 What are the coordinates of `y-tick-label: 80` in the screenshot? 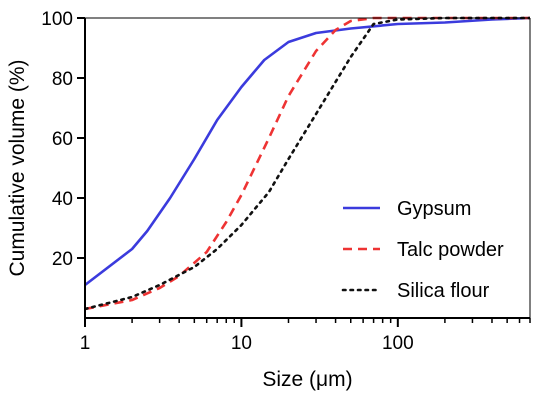 It's located at (62, 79).